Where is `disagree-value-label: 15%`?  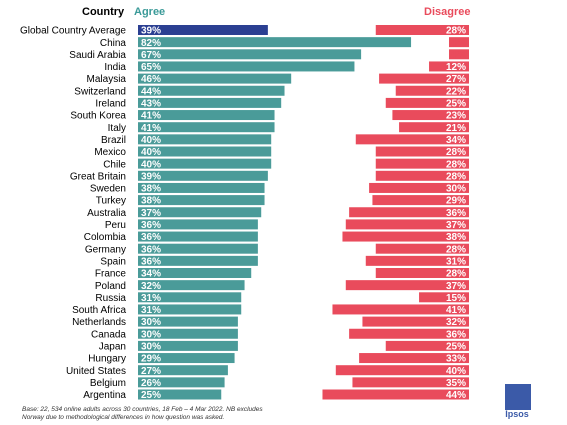
disagree-value-label: 15% is located at coordinates (456, 298).